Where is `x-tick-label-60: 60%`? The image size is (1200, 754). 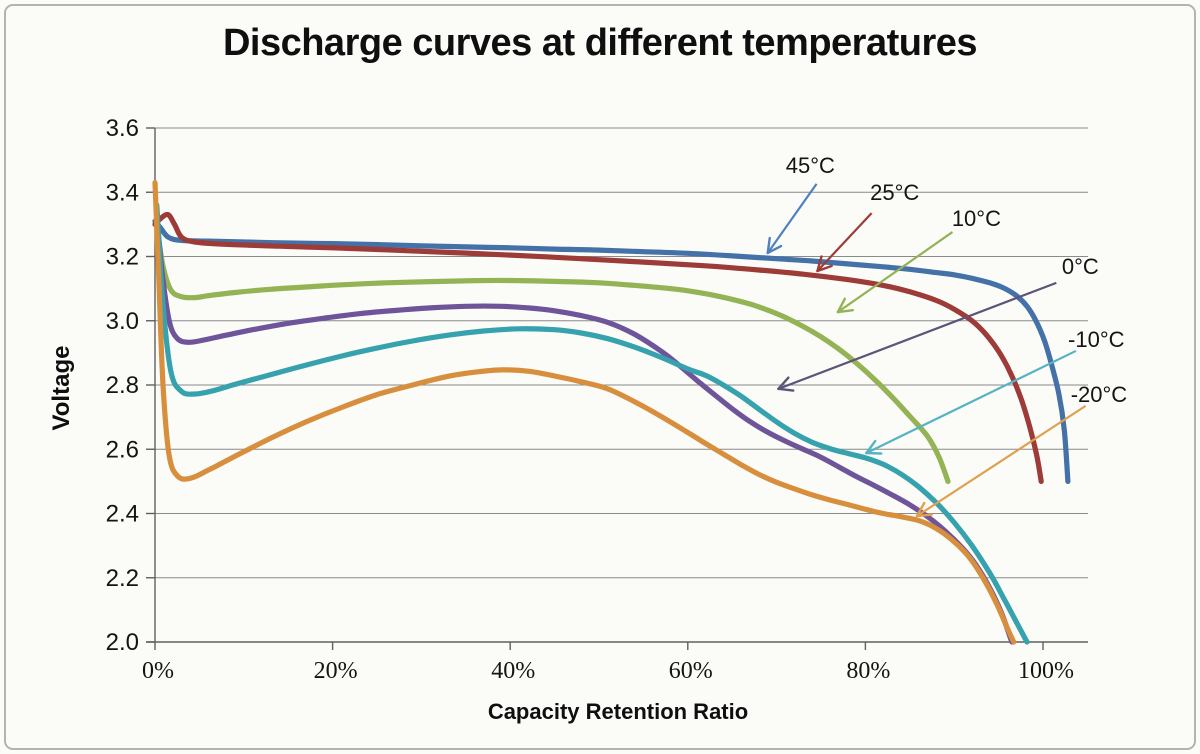 x-tick-label-60: 60% is located at coordinates (691, 671).